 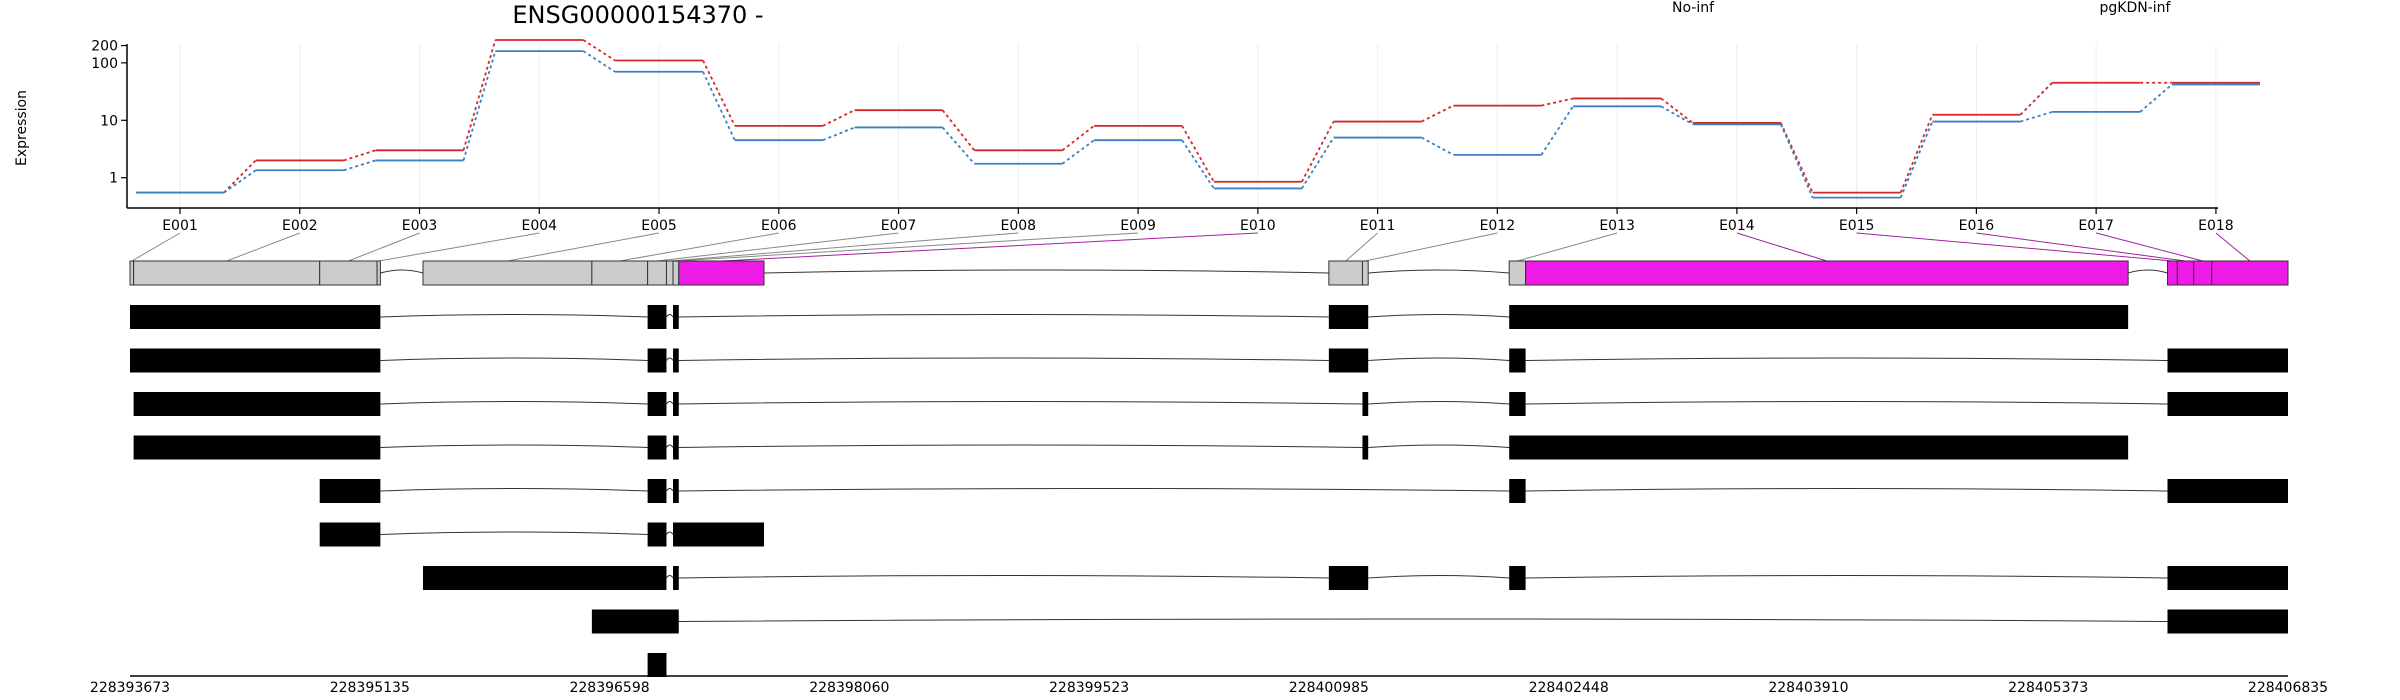 What do you see at coordinates (2136, 8) in the screenshot?
I see `legend-label-pgkdn-inf: pgKDN-inf` at bounding box center [2136, 8].